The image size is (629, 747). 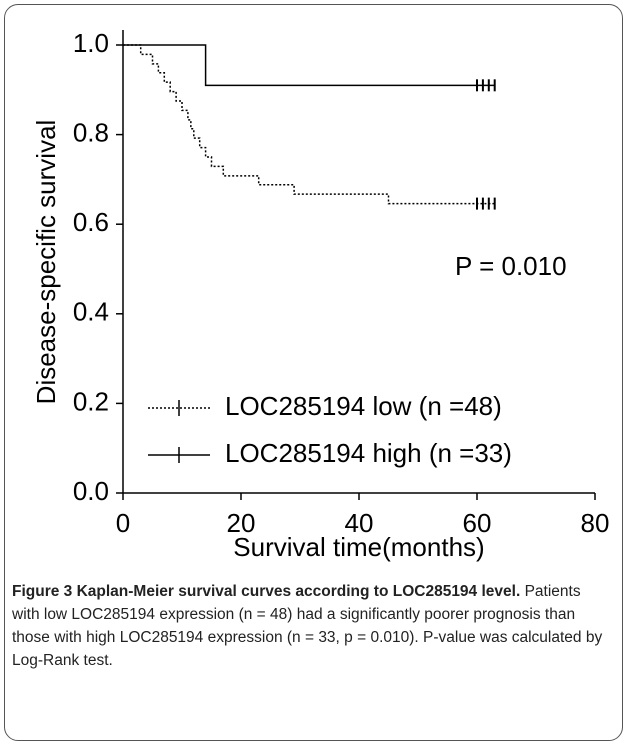 What do you see at coordinates (595, 523) in the screenshot?
I see `x-tick-label: 80` at bounding box center [595, 523].